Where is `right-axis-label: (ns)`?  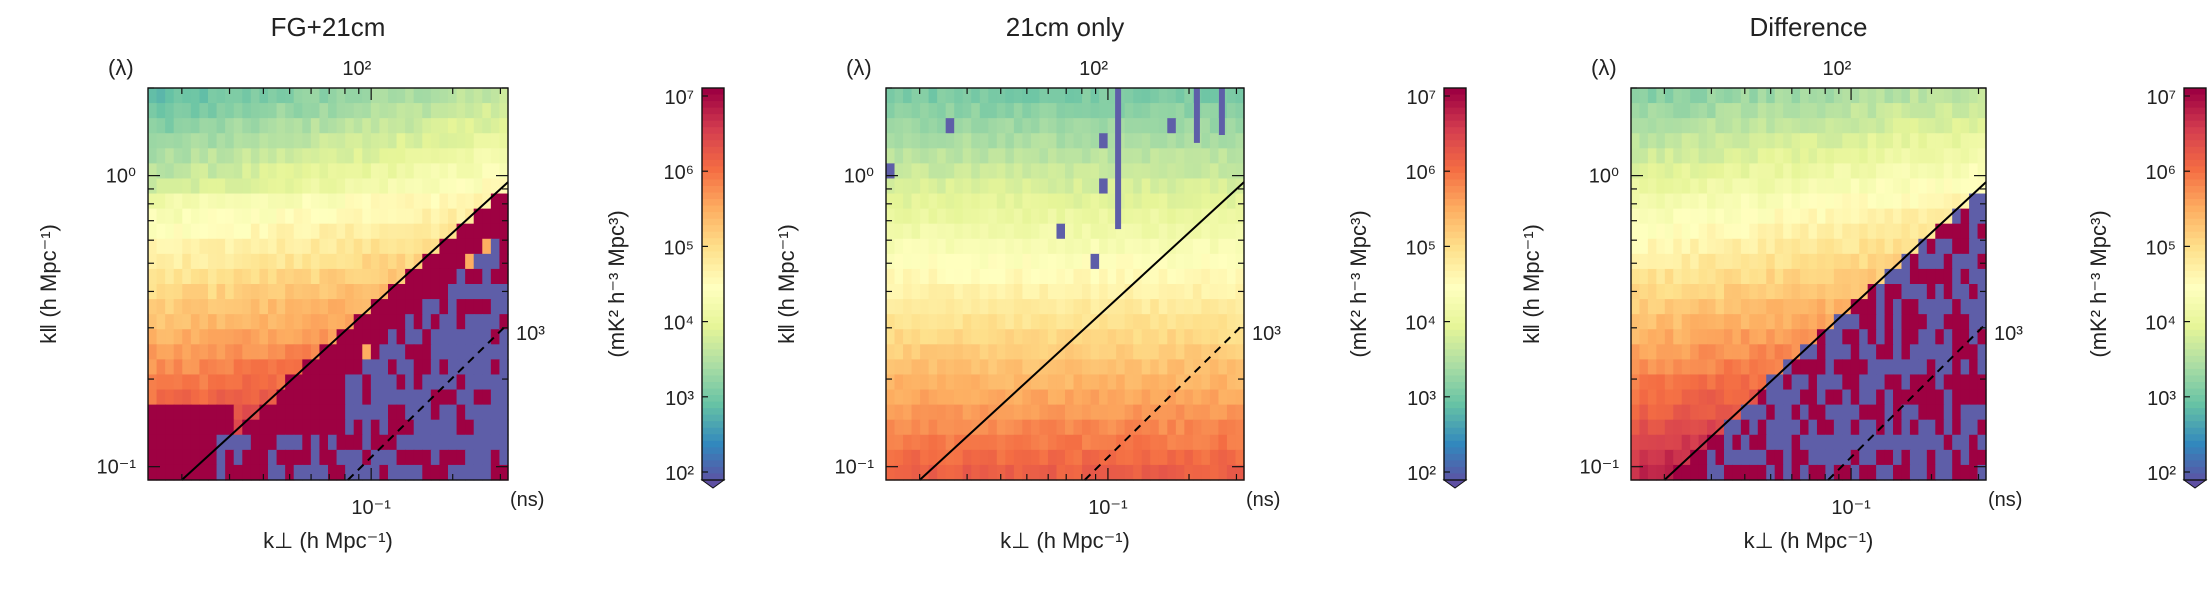 right-axis-label: (ns) is located at coordinates (527, 500).